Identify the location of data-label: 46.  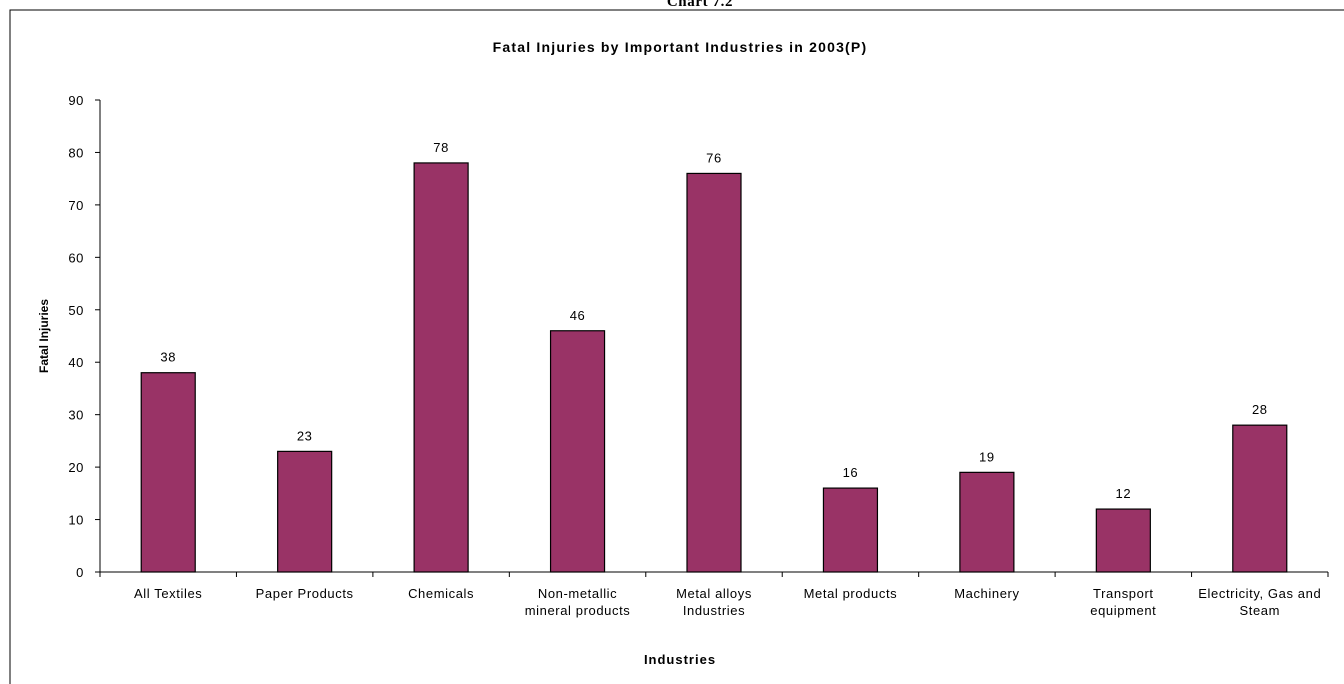
(578, 315).